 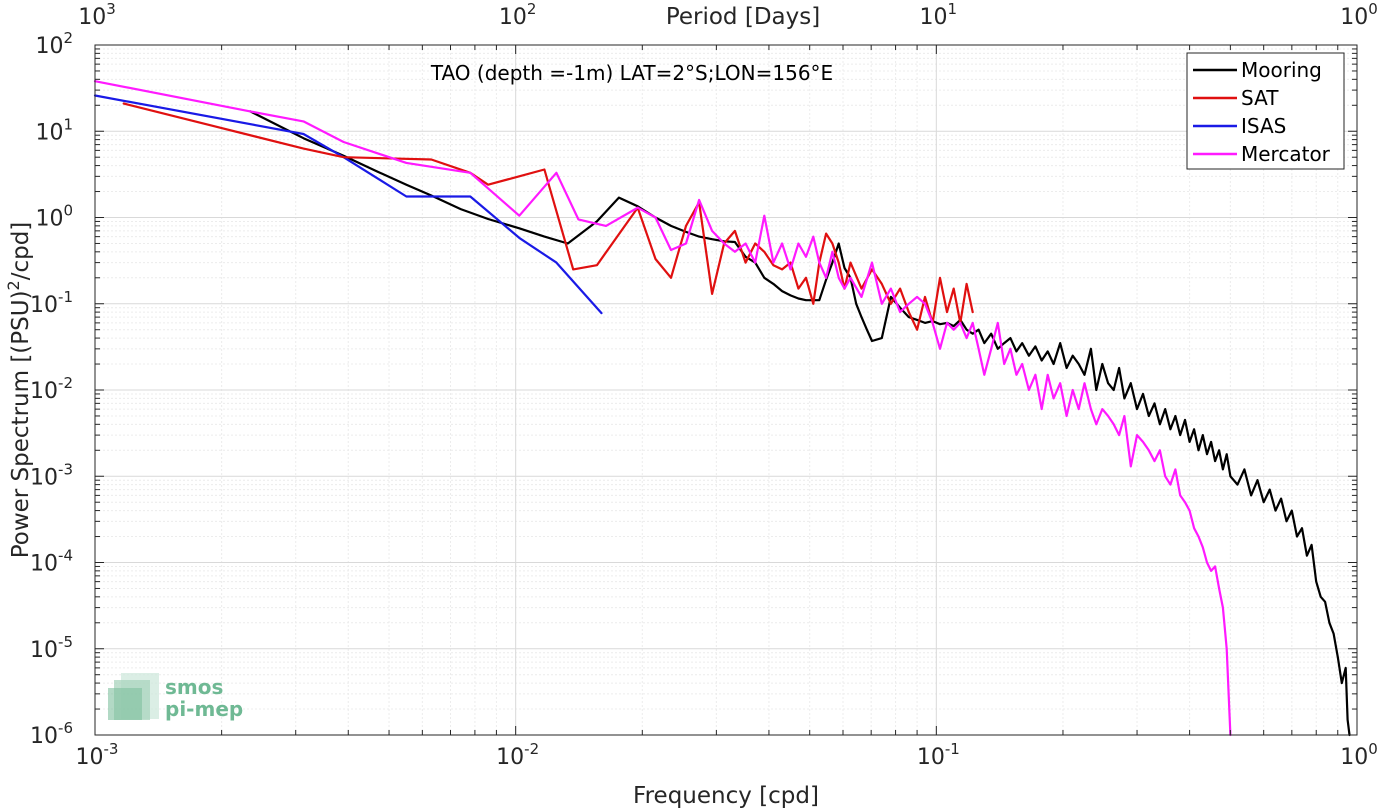 What do you see at coordinates (194, 687) in the screenshot?
I see `logo-text-smos: smos` at bounding box center [194, 687].